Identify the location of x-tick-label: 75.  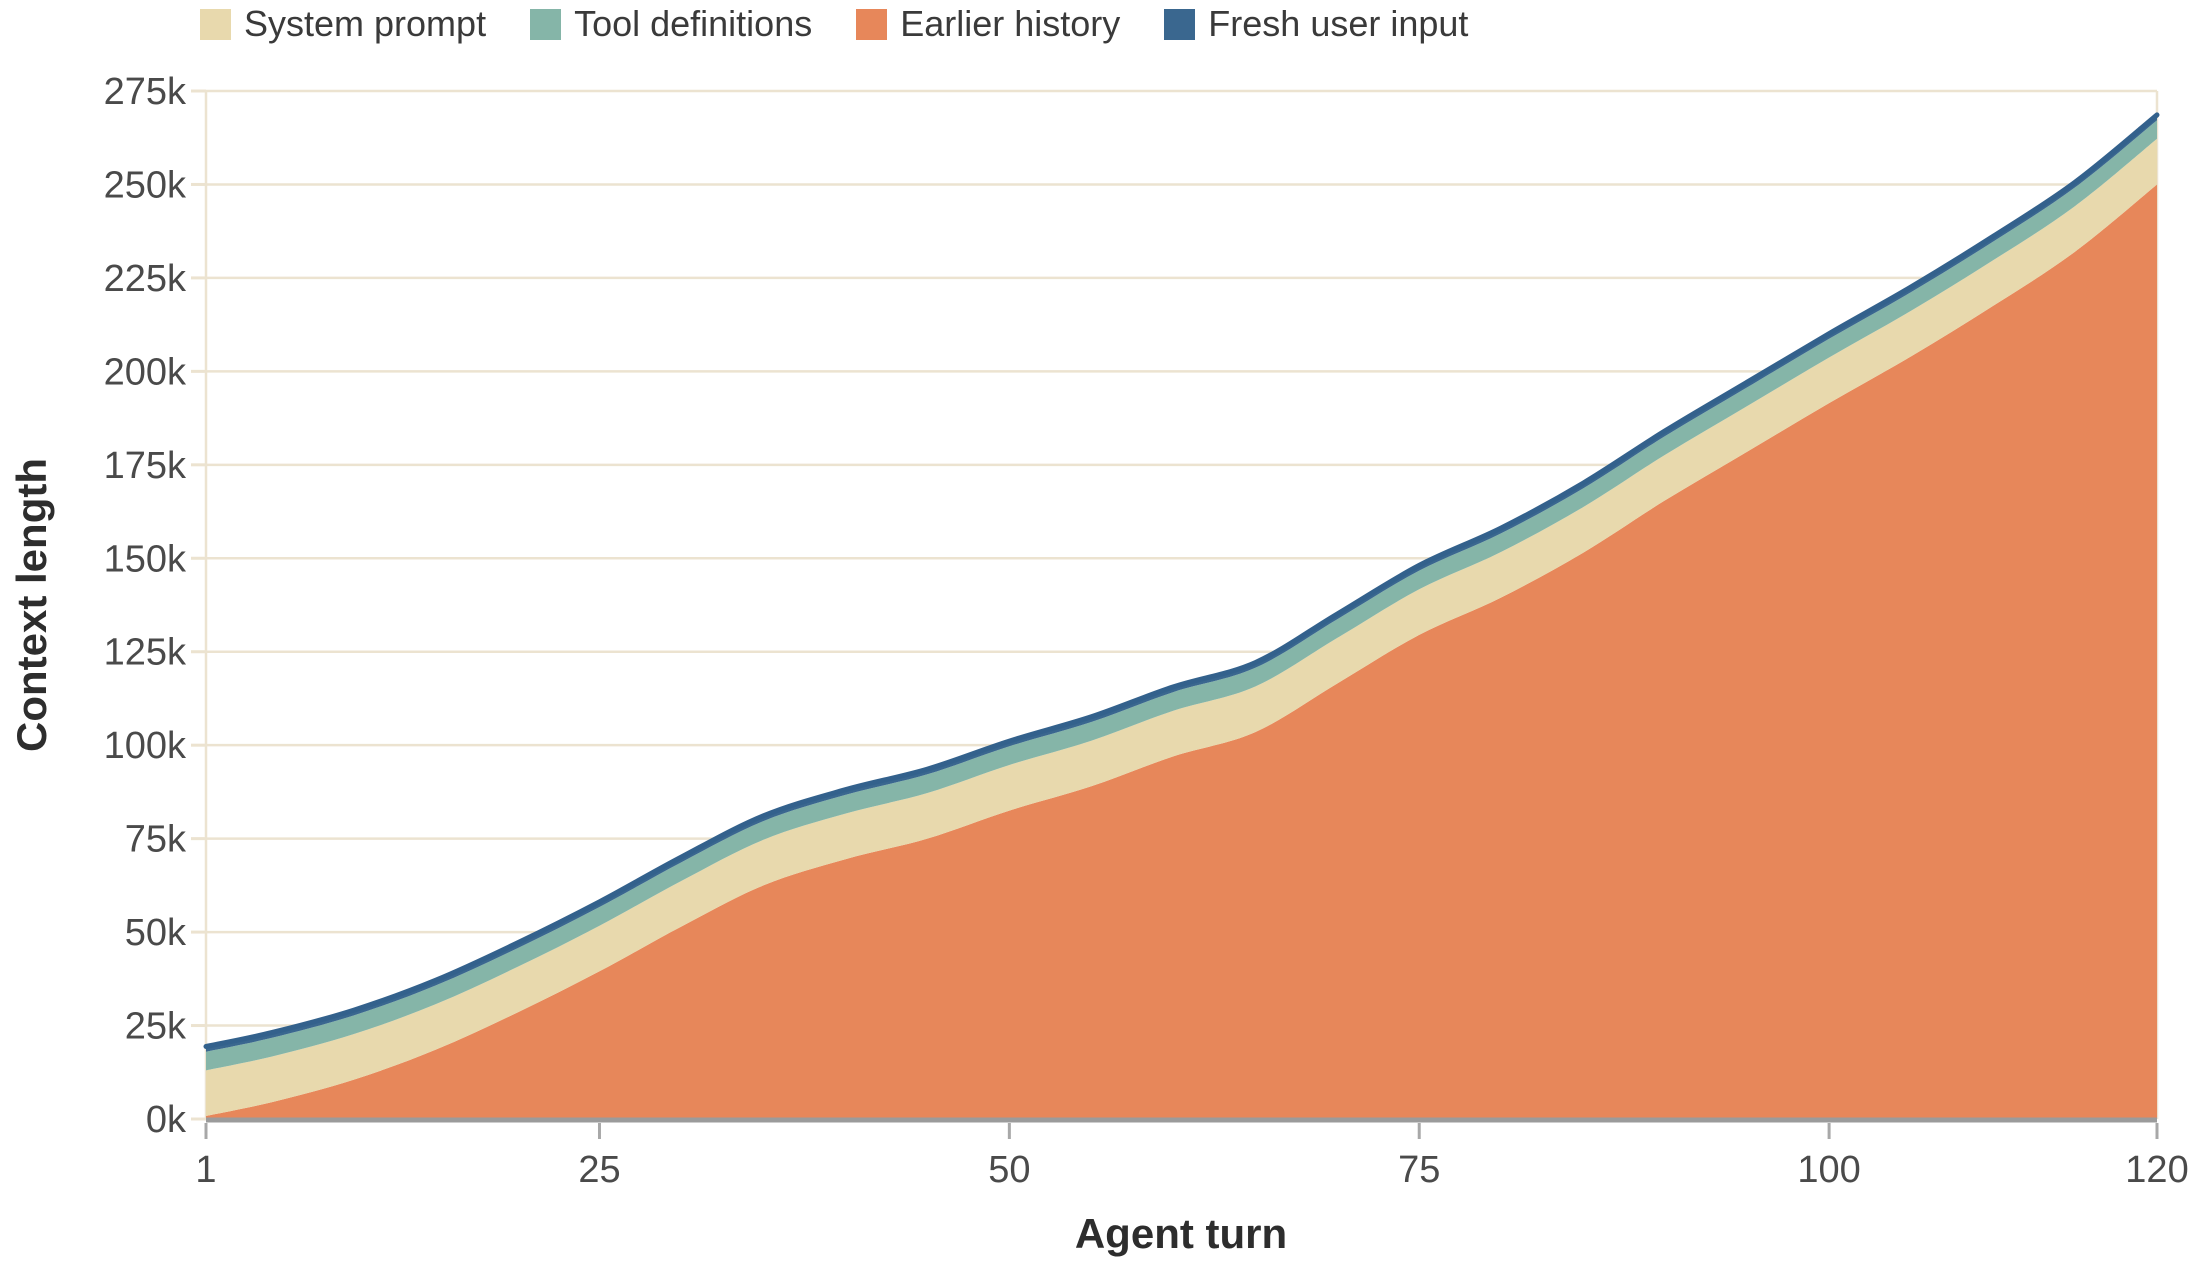
(1419, 1170).